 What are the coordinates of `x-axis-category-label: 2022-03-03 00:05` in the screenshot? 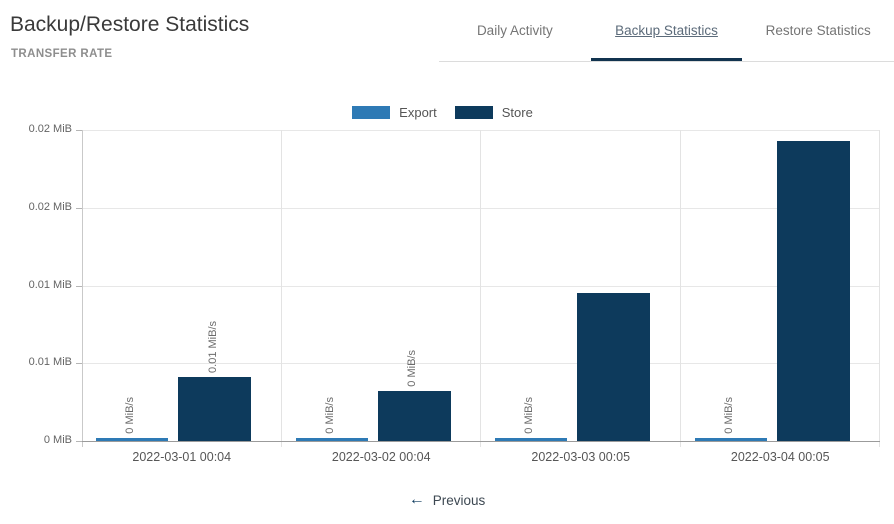 It's located at (581, 457).